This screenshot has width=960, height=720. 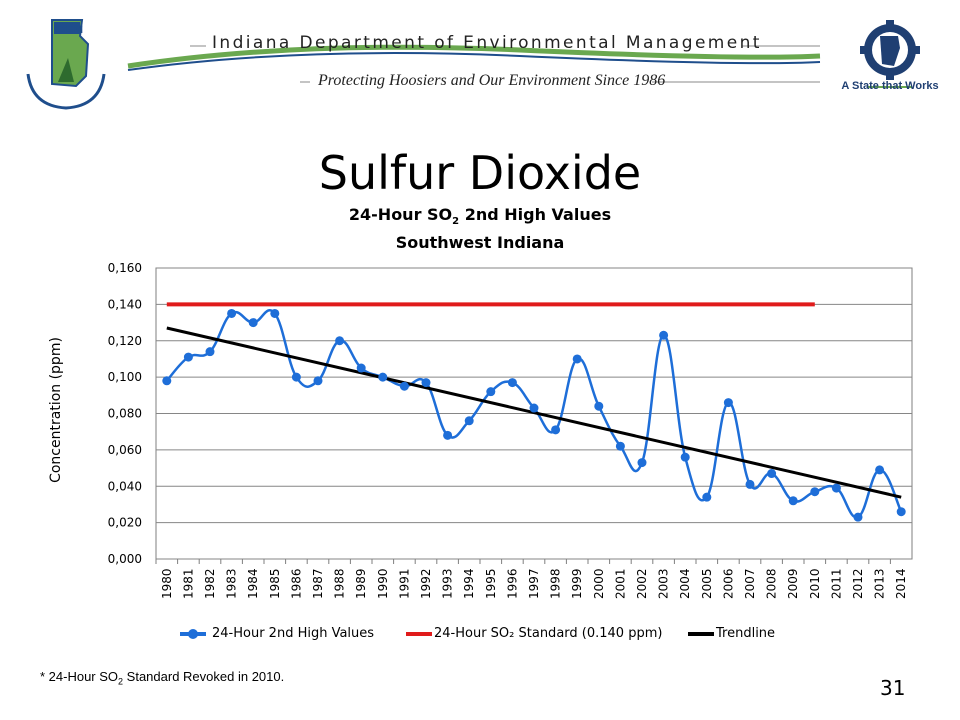 I want to click on x-tick-label: 1992, so click(x=426, y=583).